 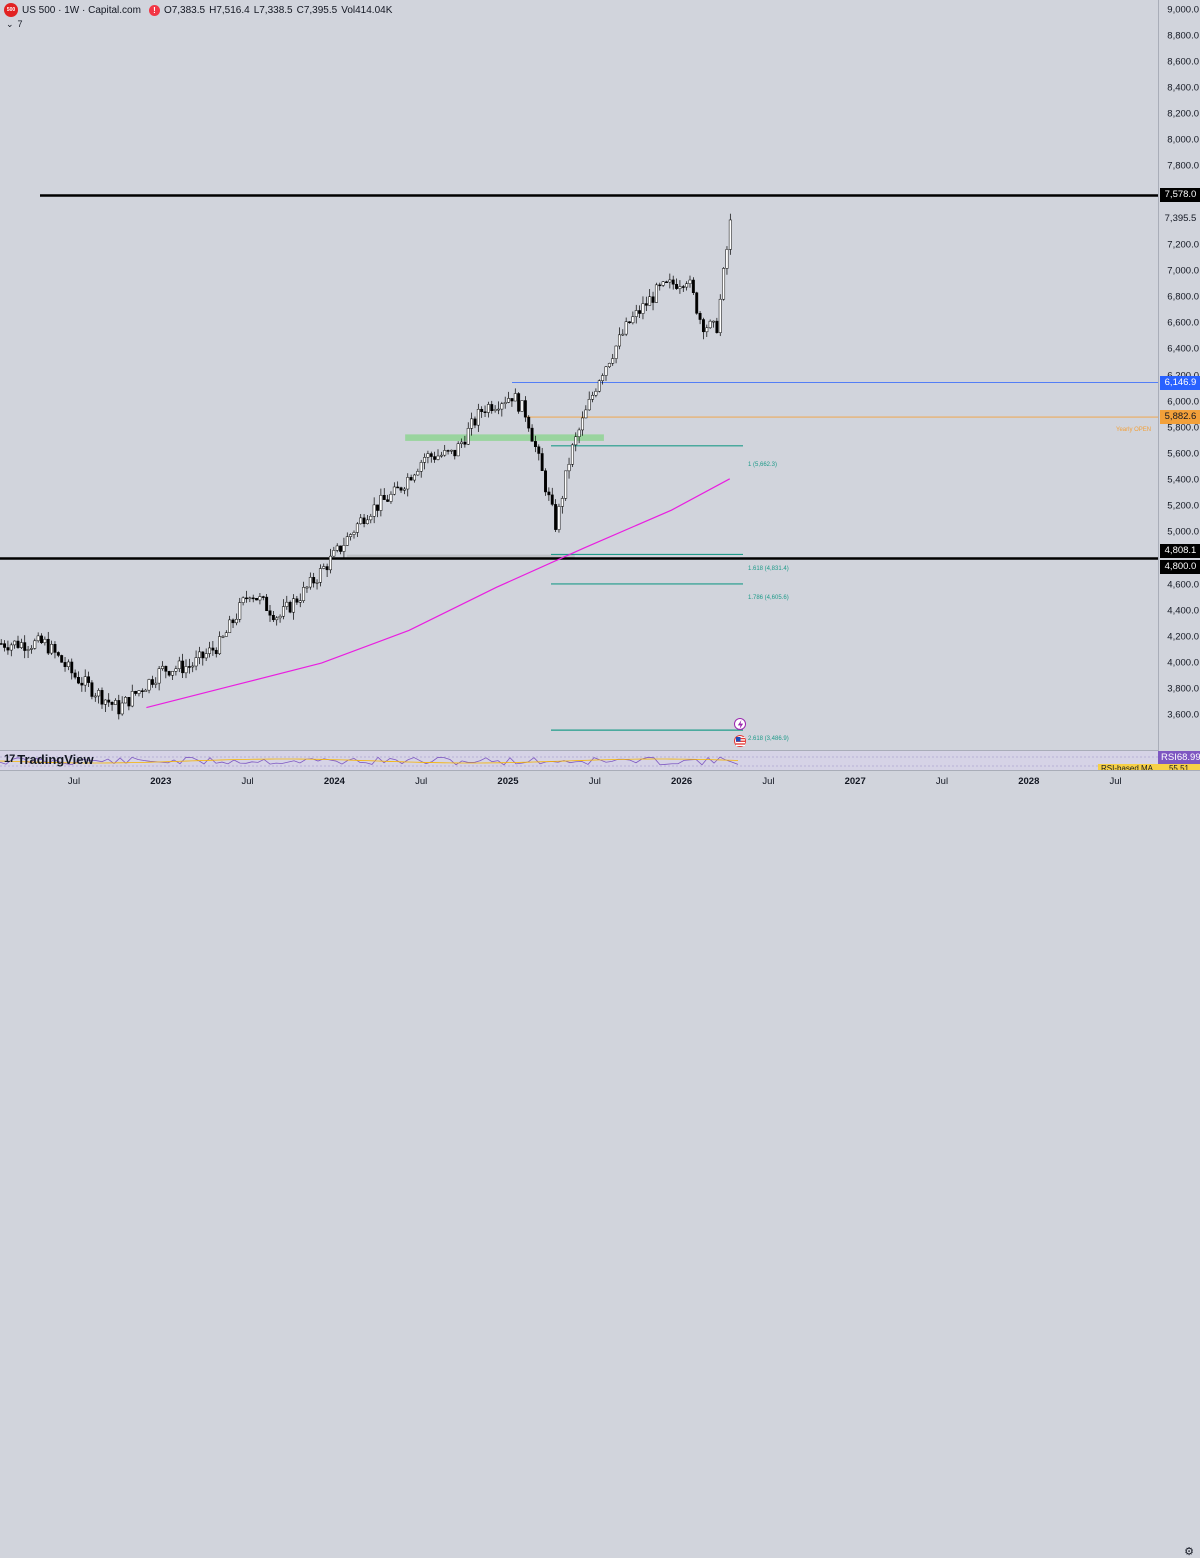 I want to click on rsi-chart, so click(x=579, y=761).